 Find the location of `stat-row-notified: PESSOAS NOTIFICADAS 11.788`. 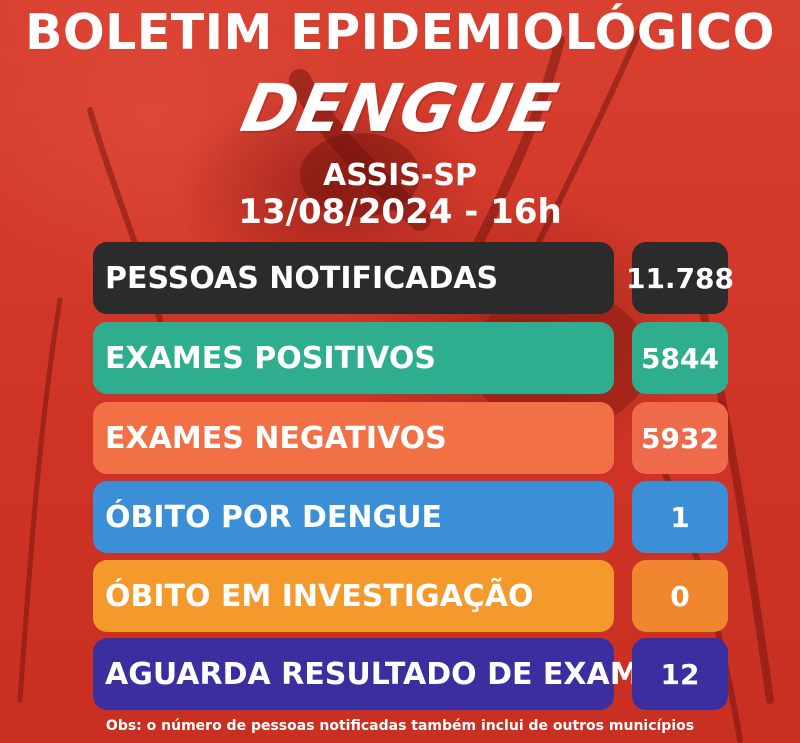

stat-row-notified: PESSOAS NOTIFICADAS 11.788 is located at coordinates (400, 278).